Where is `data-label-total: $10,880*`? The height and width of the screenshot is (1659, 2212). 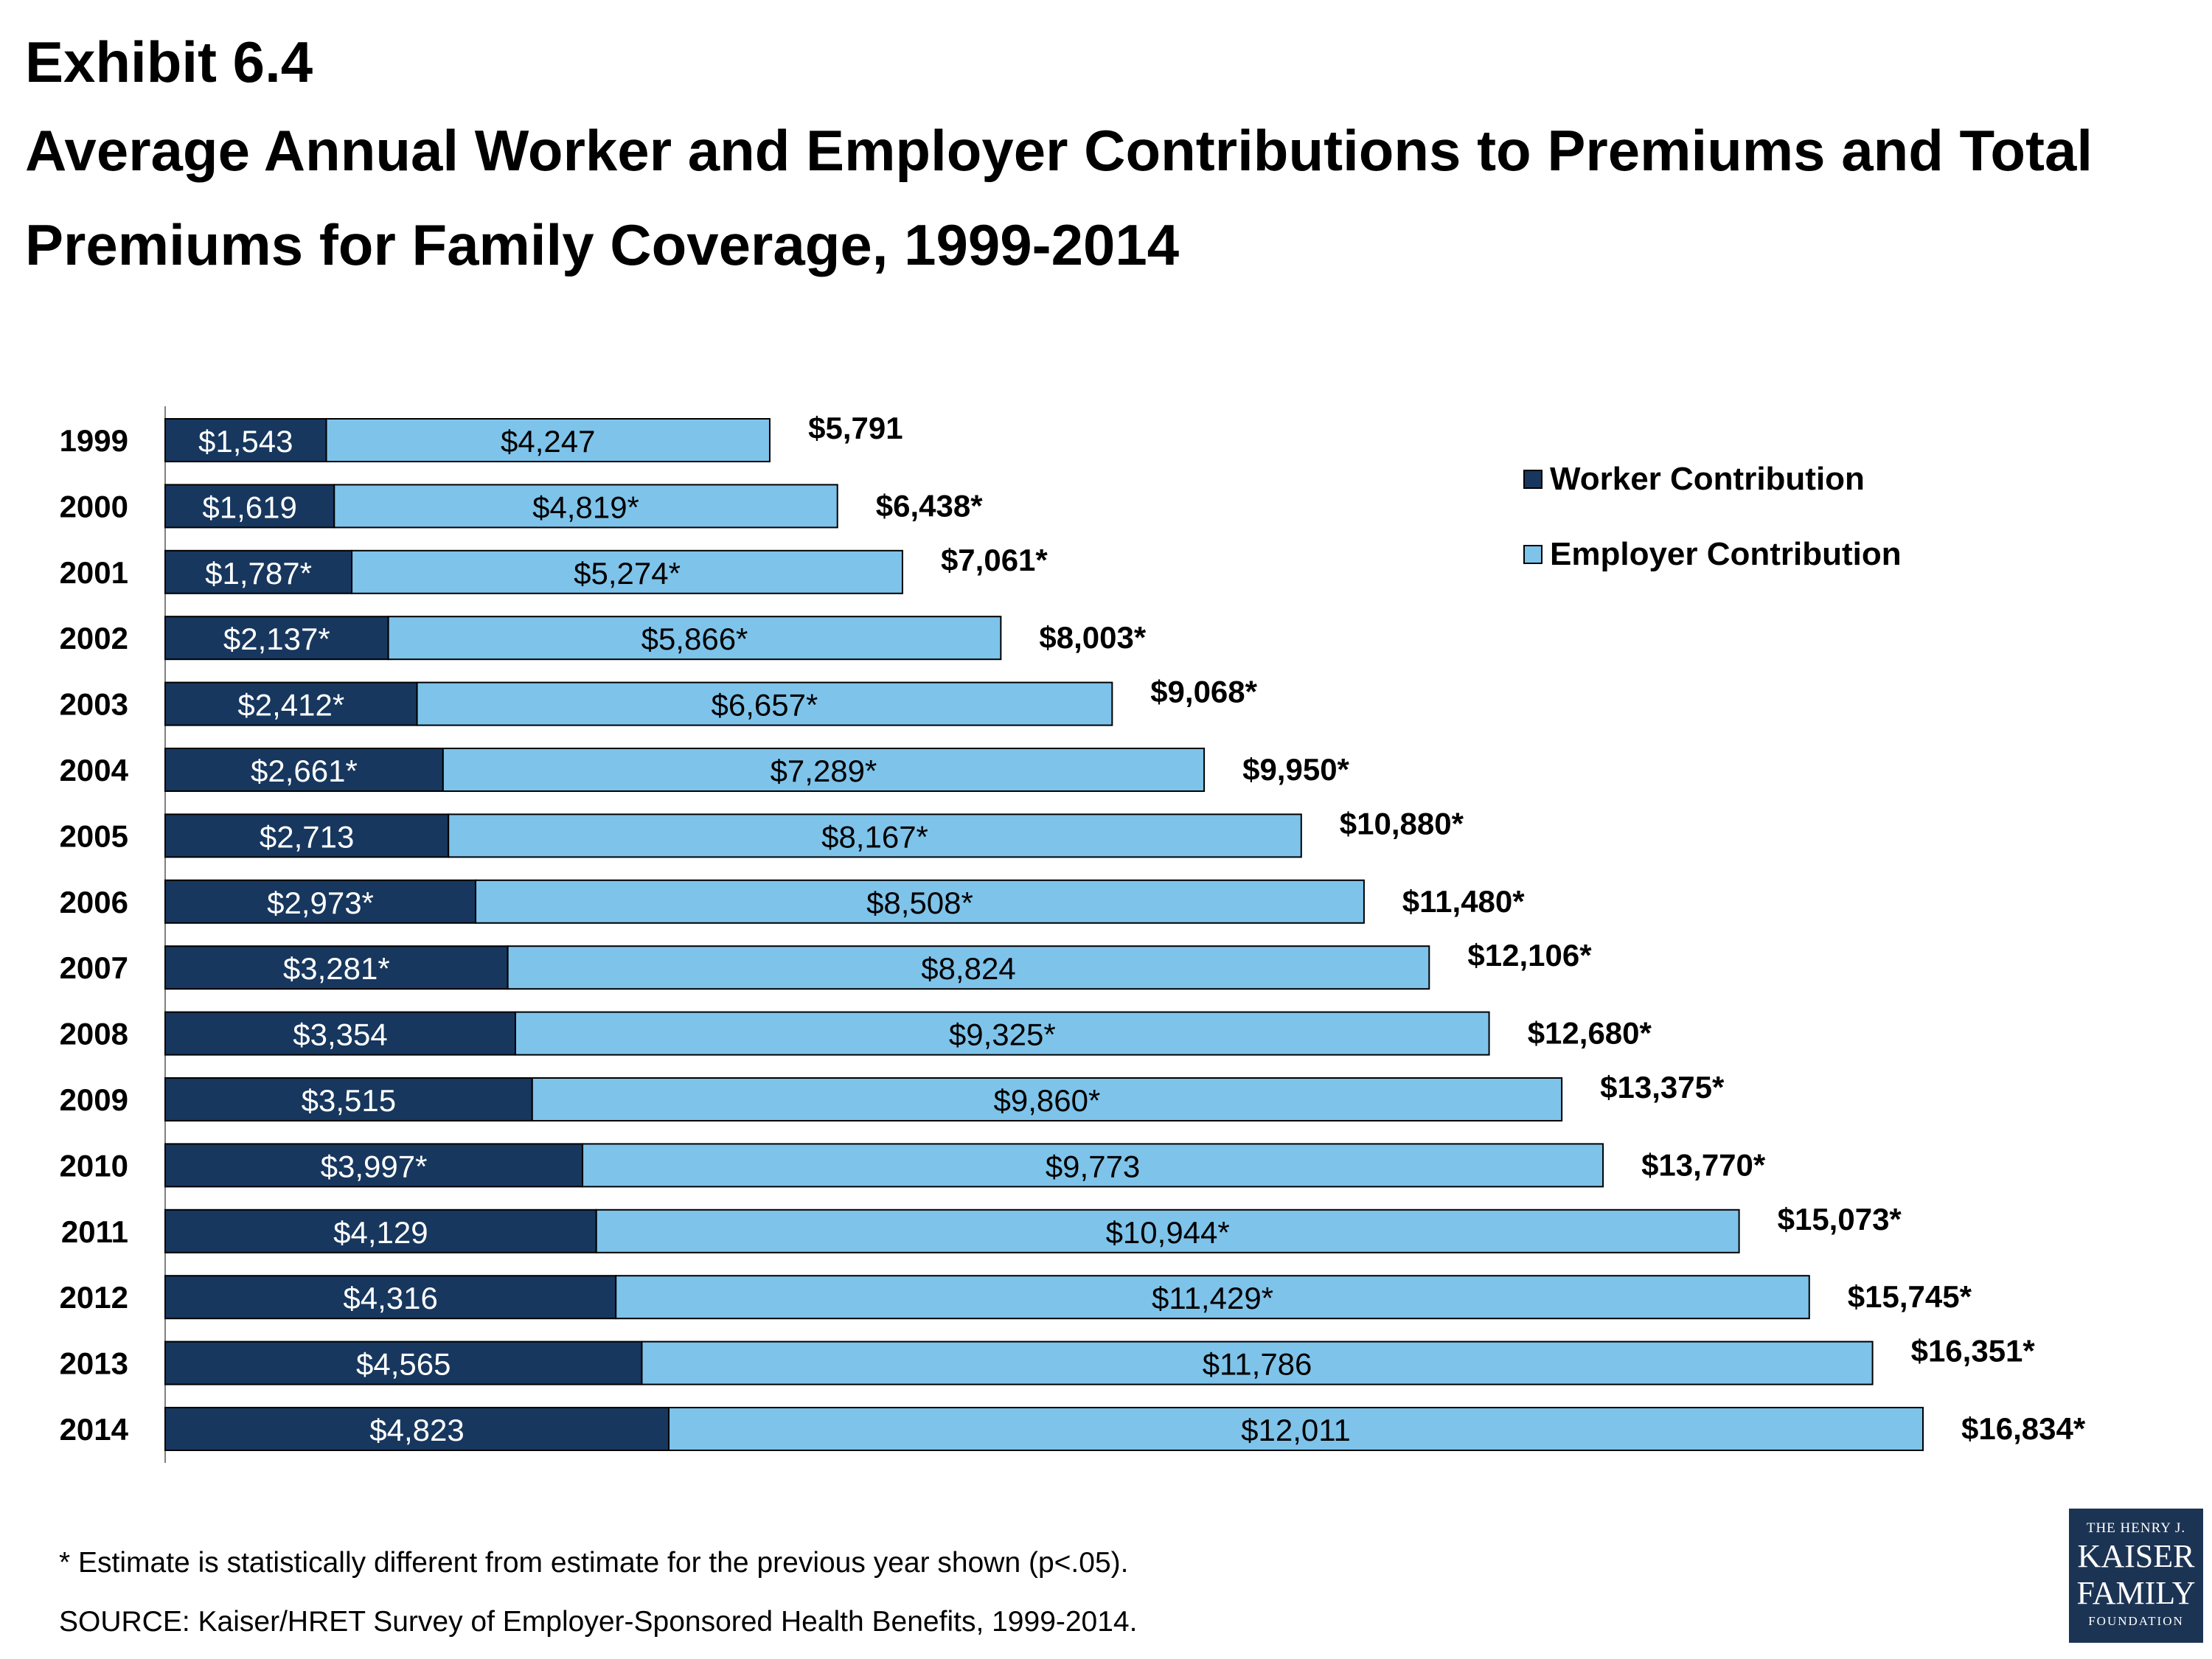
data-label-total: $10,880* is located at coordinates (1402, 823).